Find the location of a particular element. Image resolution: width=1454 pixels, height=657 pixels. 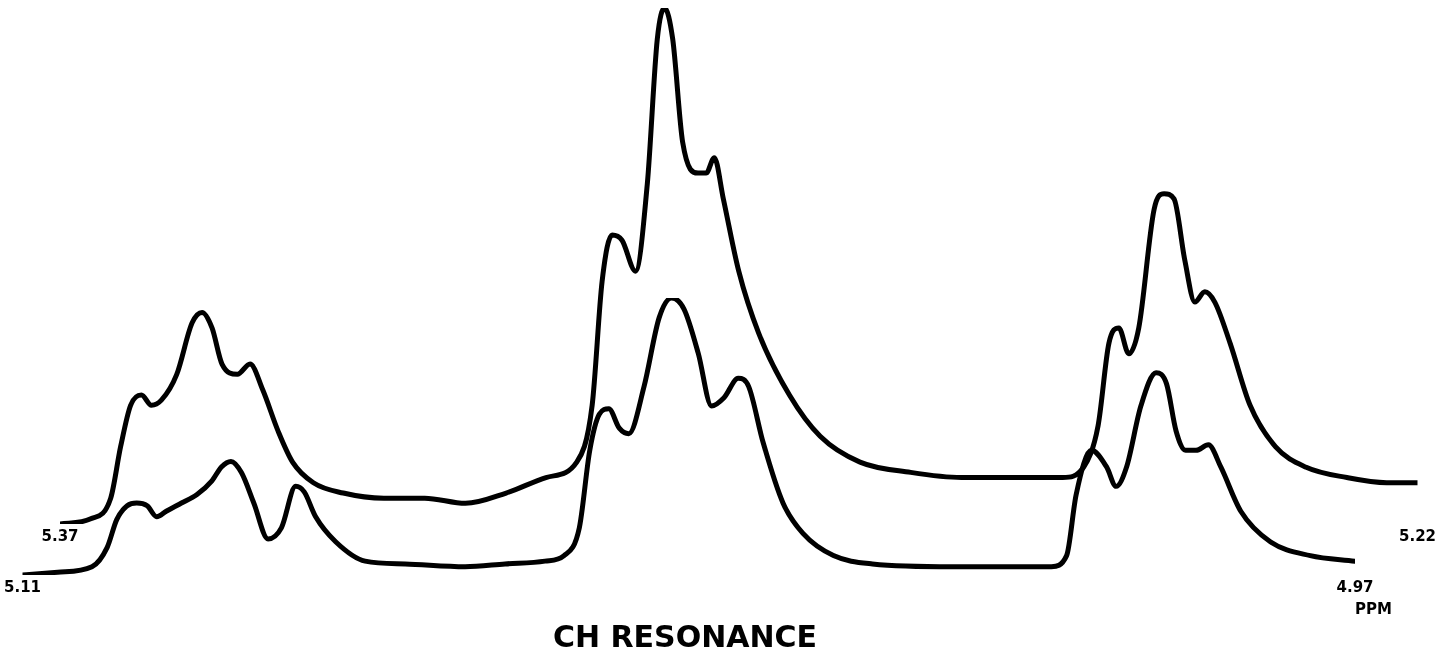

text: CH RESONANCE is located at coordinates (685, 636).